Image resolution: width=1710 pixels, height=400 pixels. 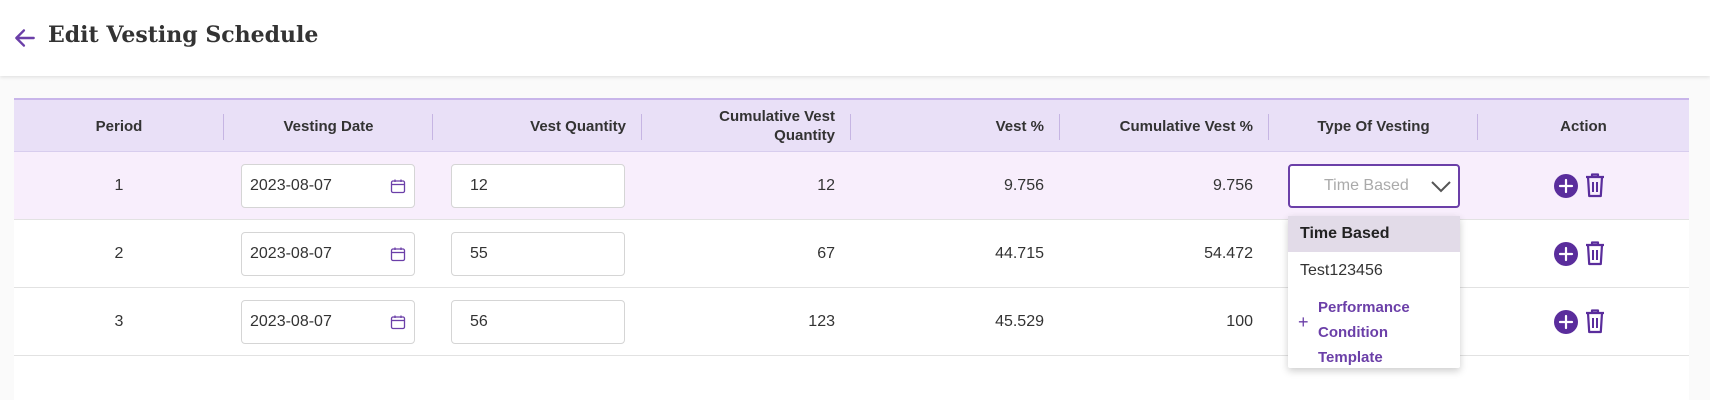 I want to click on column-type-of-vesting: Type Of Vesting, so click(x=1373, y=126).